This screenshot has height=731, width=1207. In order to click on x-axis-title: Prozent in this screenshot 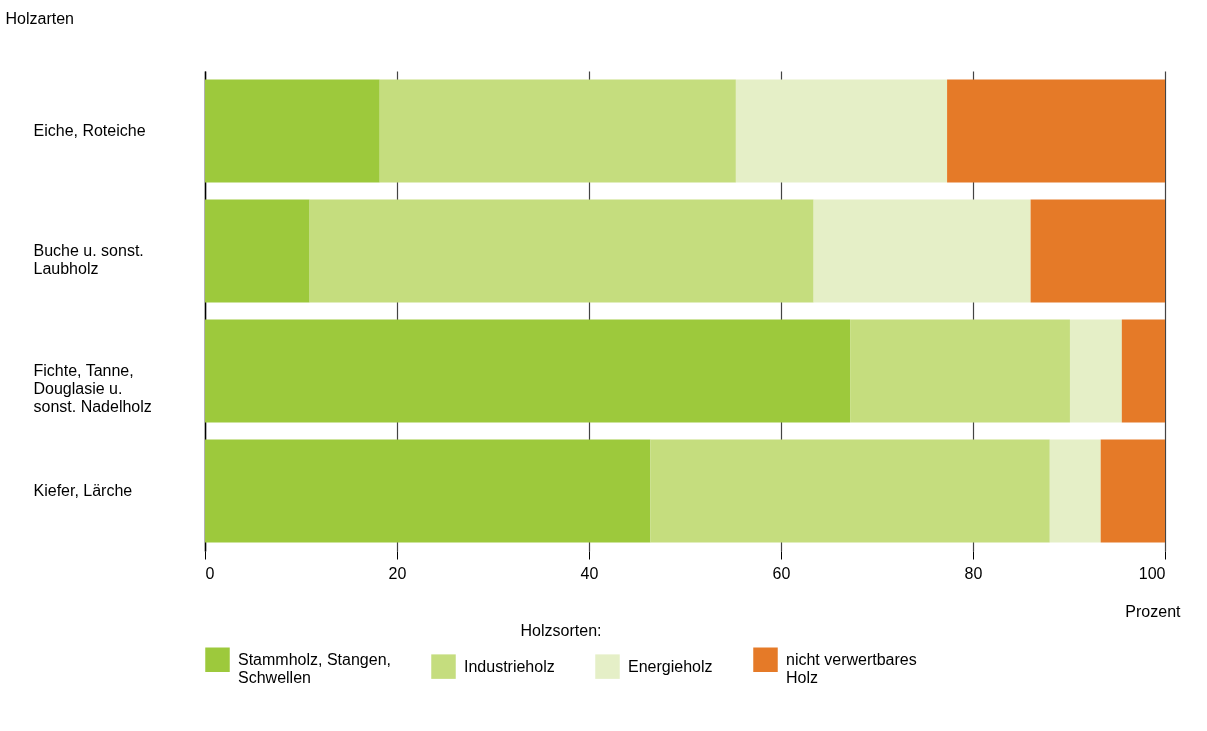, I will do `click(1153, 611)`.